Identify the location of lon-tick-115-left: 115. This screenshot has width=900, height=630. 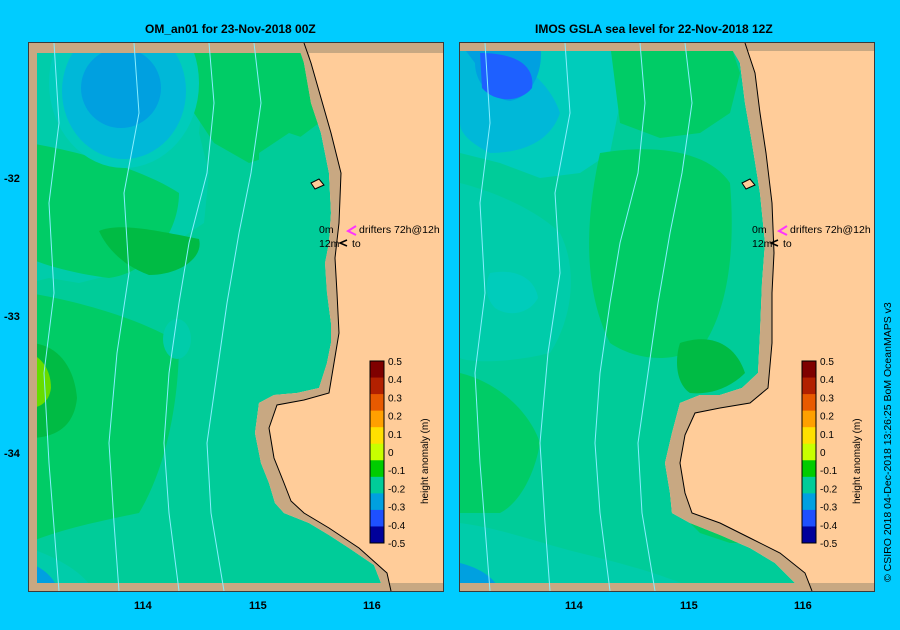
(258, 606).